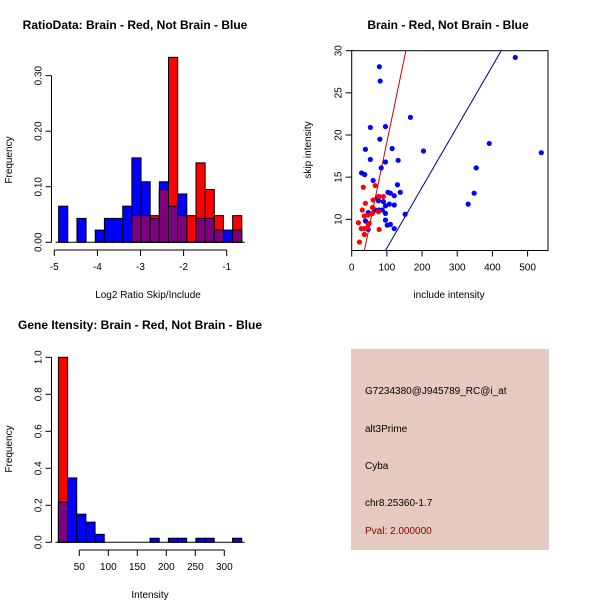 The image size is (600, 600). What do you see at coordinates (191, 229) in the screenshot?
I see `bar-red` at bounding box center [191, 229].